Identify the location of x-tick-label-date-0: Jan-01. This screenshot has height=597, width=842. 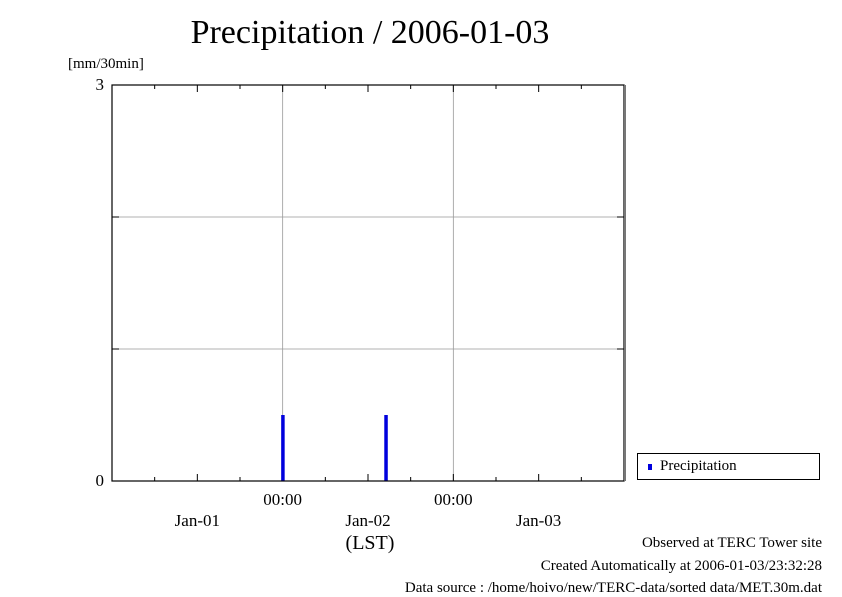
(197, 520).